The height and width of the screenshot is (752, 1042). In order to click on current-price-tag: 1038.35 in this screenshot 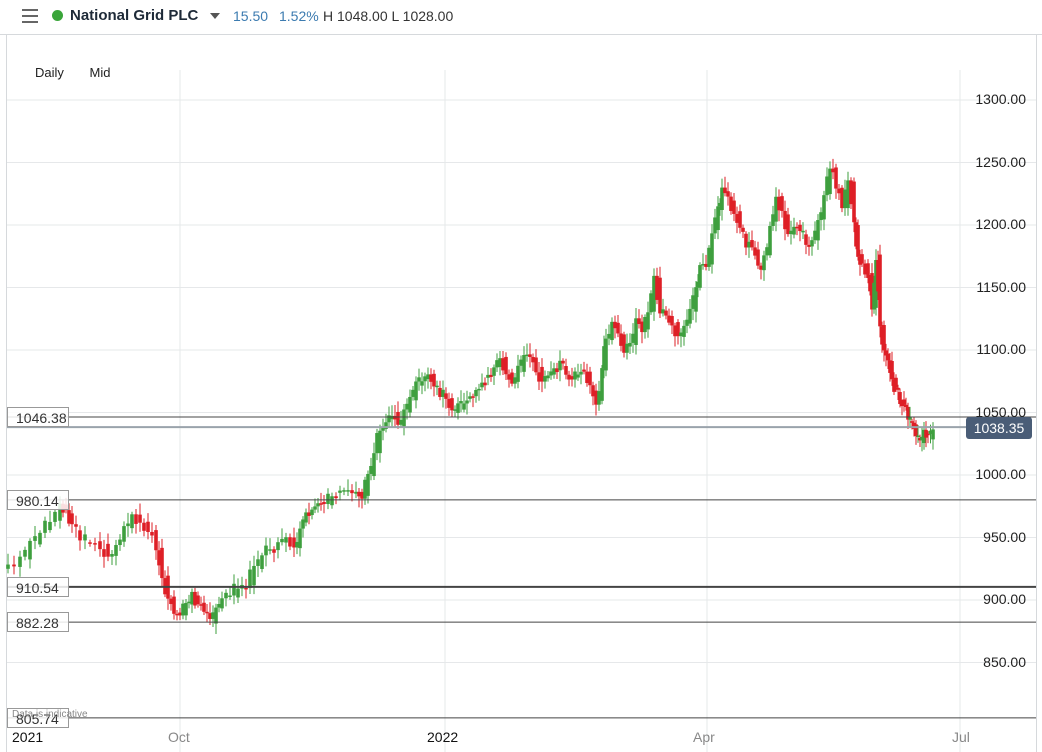, I will do `click(999, 428)`.